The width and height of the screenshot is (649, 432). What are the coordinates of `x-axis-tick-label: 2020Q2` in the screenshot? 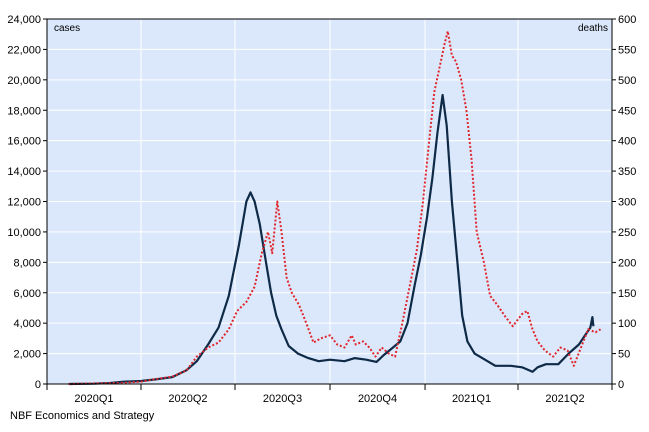 It's located at (187, 399).